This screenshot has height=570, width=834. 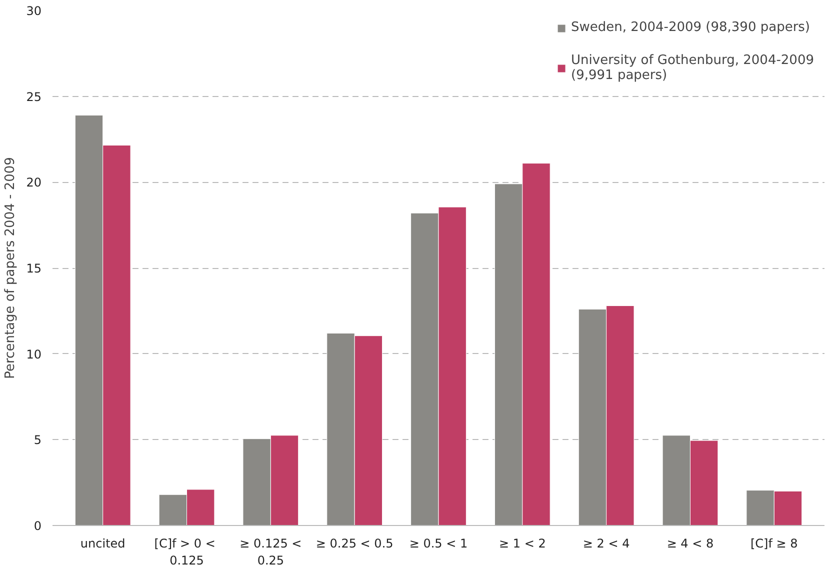 What do you see at coordinates (271, 552) in the screenshot?
I see `x-tick-label: ≥ 0.125 < 0.25` at bounding box center [271, 552].